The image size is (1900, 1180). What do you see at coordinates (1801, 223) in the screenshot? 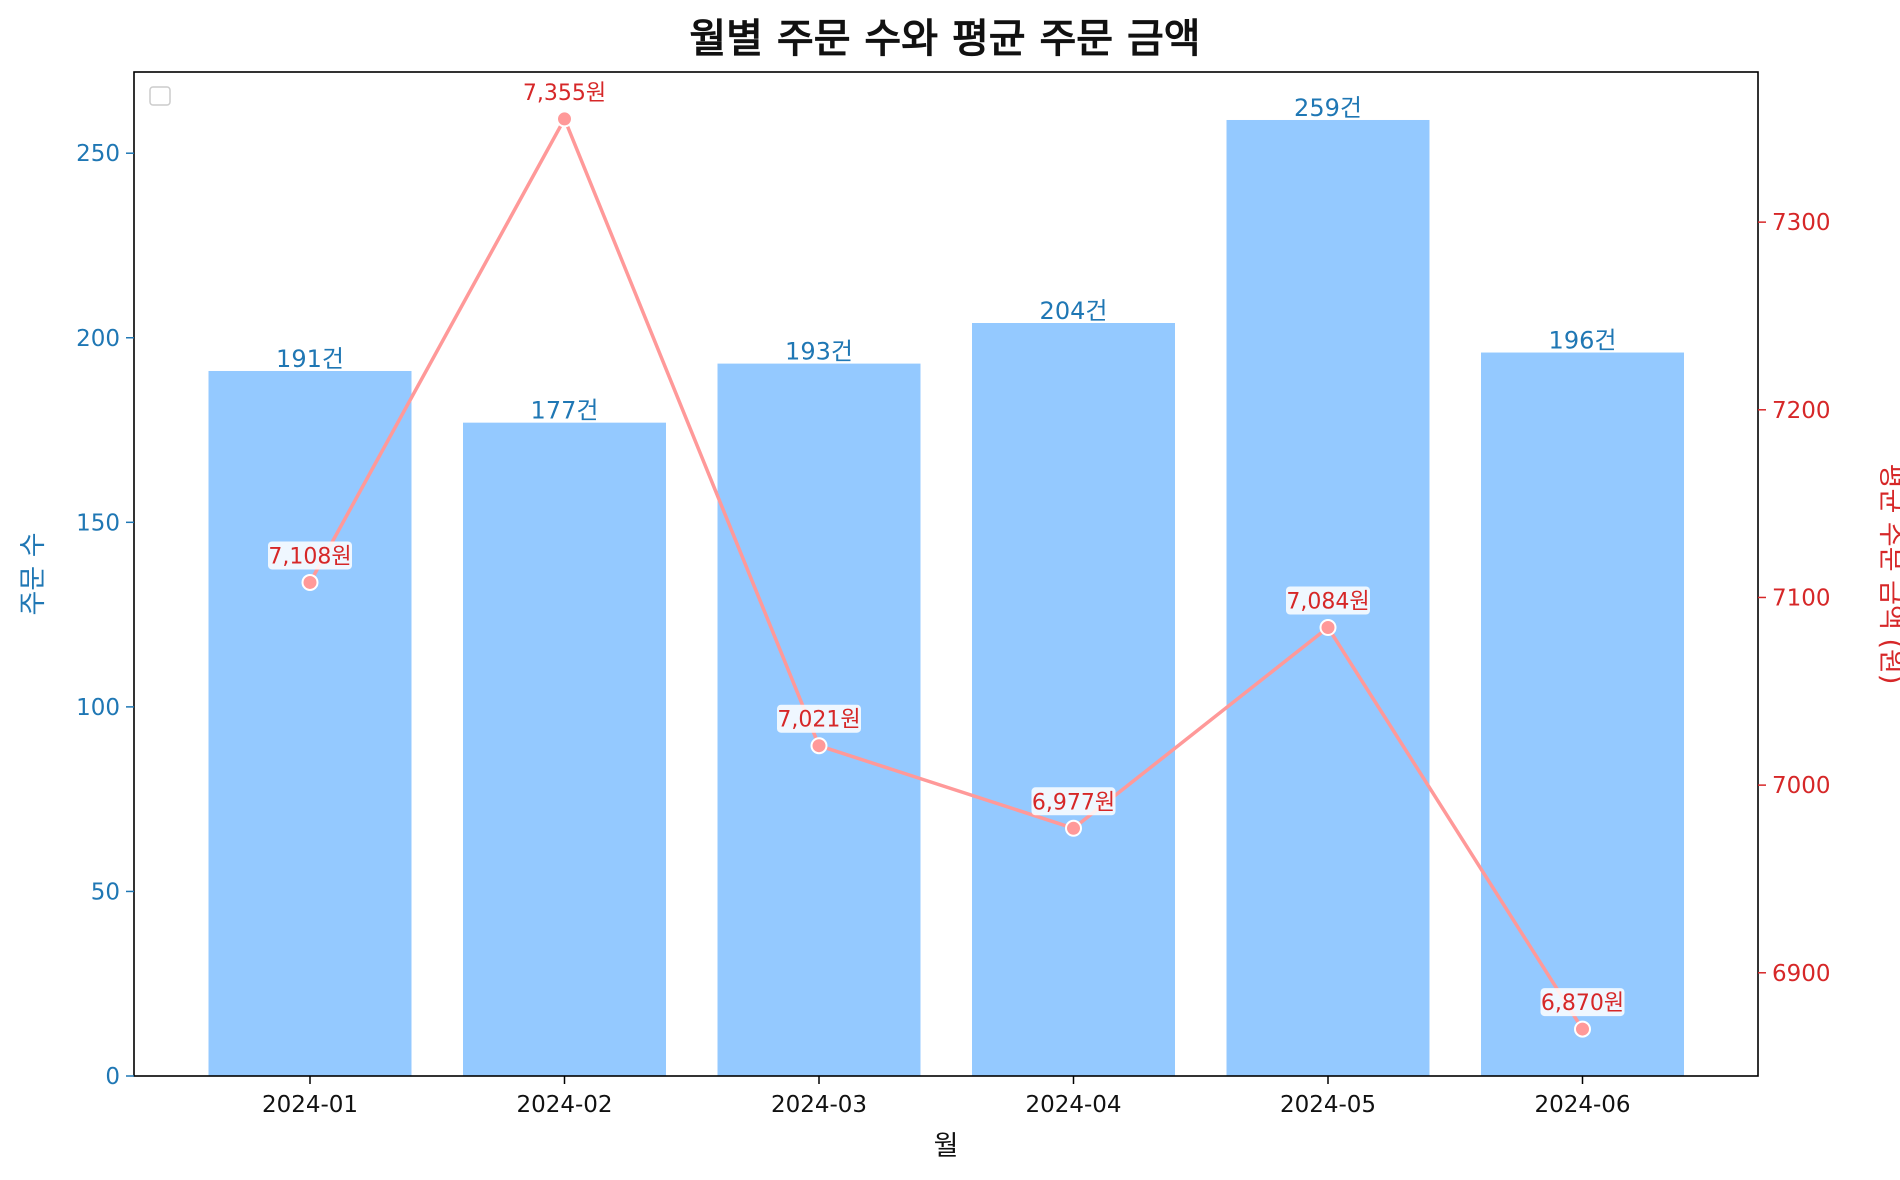
I see `y-right-tick-label: 7300` at bounding box center [1801, 223].